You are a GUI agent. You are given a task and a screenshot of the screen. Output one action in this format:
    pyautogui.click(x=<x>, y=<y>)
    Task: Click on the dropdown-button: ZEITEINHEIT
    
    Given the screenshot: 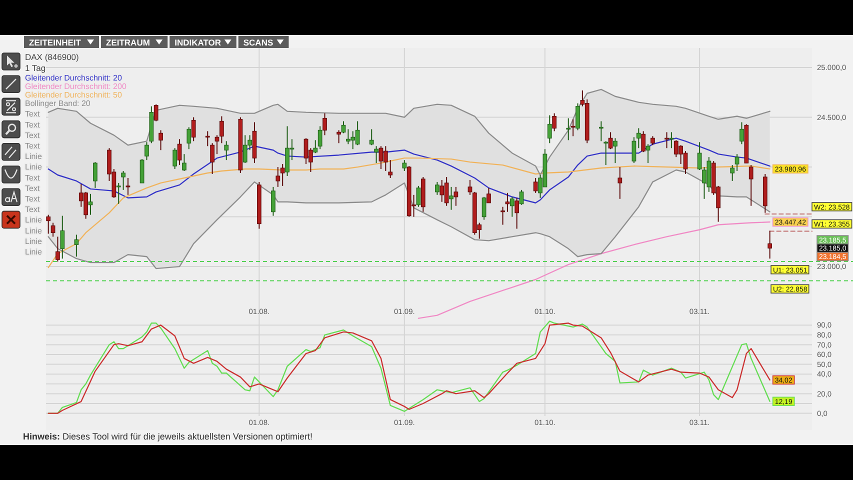 What is the action you would take?
    pyautogui.click(x=61, y=42)
    